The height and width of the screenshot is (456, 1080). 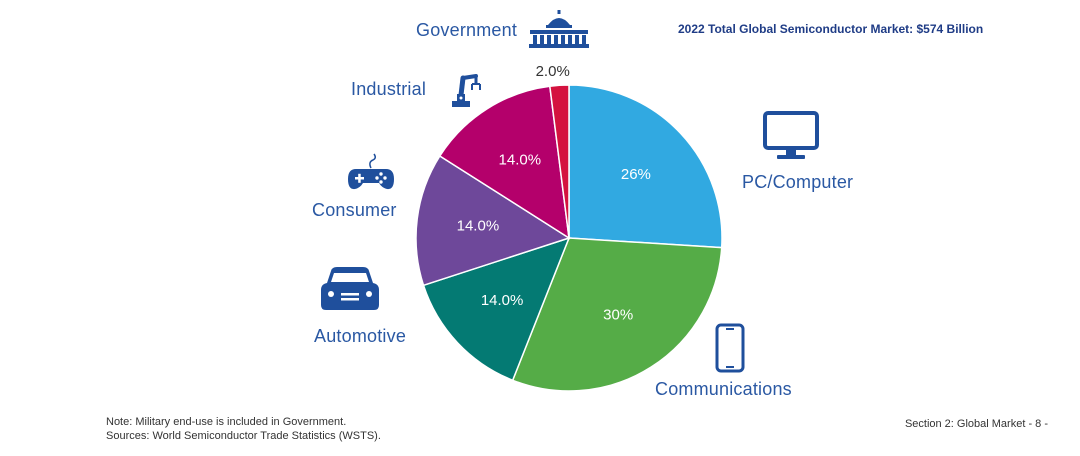 What do you see at coordinates (360, 336) in the screenshot?
I see `label-automotive: Automotive` at bounding box center [360, 336].